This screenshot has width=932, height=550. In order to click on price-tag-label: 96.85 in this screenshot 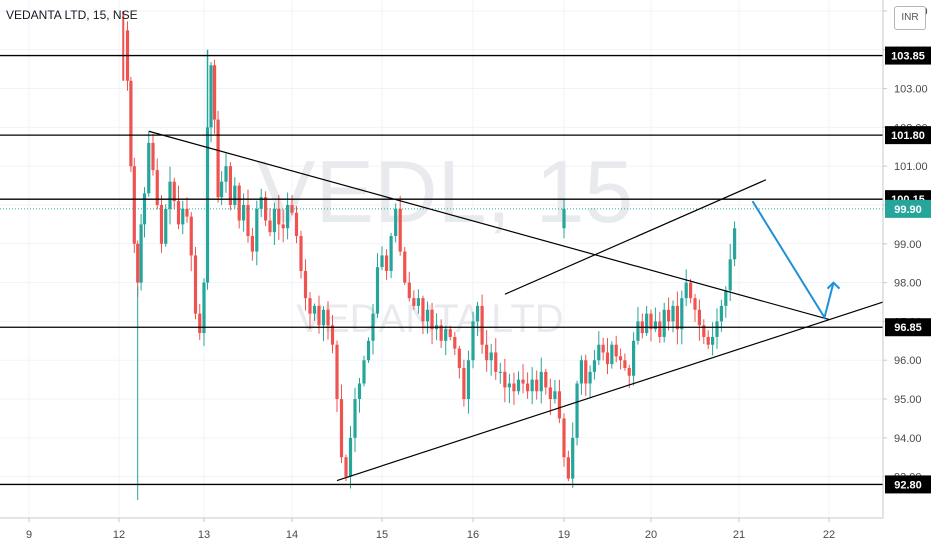, I will do `click(908, 328)`.